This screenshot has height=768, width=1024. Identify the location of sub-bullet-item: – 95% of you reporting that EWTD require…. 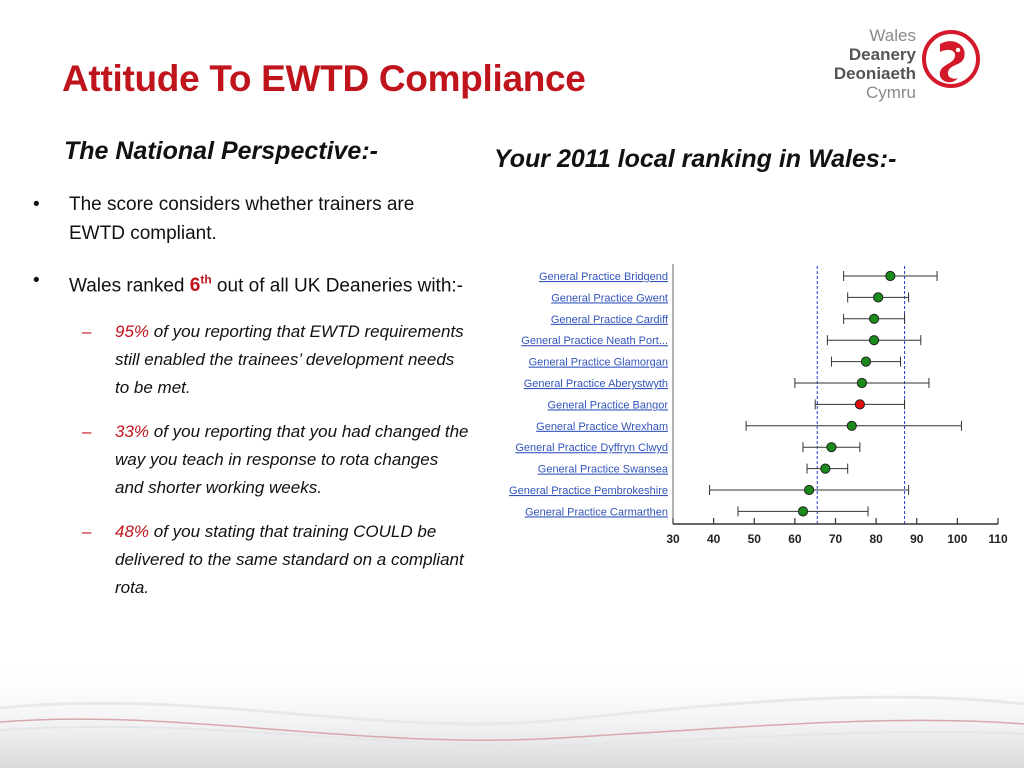
(250, 360).